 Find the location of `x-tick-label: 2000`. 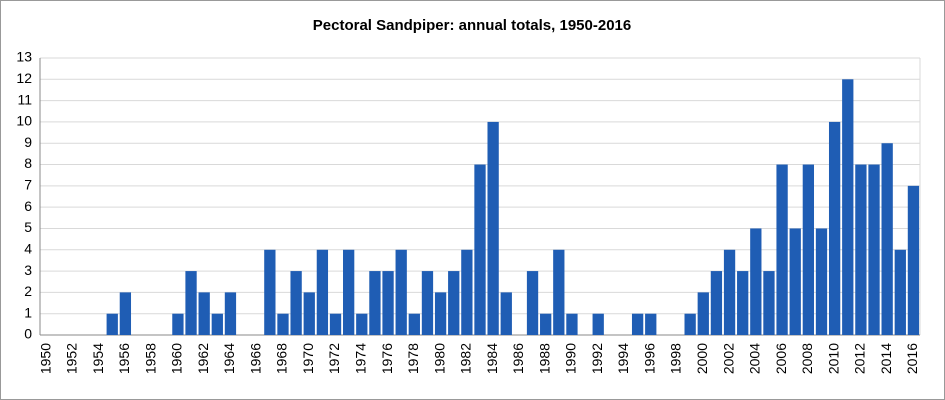

x-tick-label: 2000 is located at coordinates (702, 358).